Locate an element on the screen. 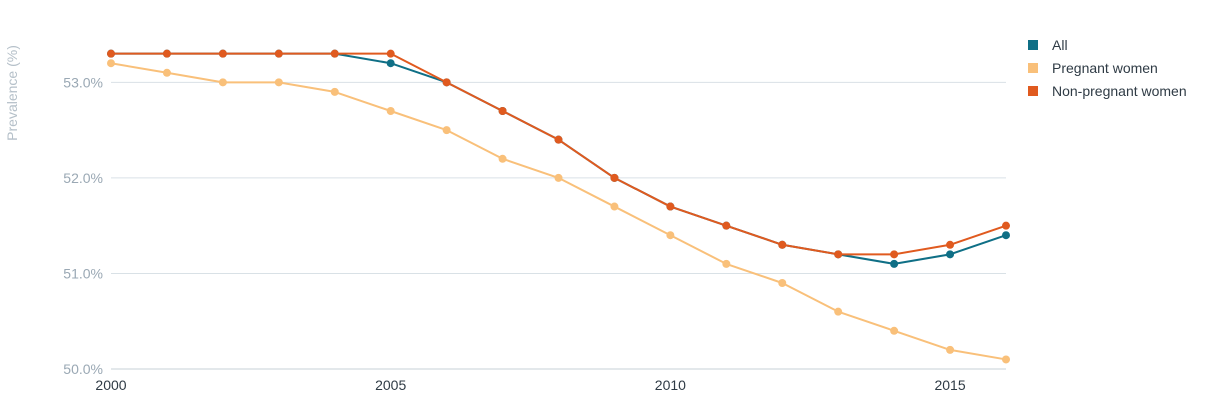 This screenshot has height=402, width=1230. legend-item-non-pregnant-women: Non-pregnant women is located at coordinates (1107, 90).